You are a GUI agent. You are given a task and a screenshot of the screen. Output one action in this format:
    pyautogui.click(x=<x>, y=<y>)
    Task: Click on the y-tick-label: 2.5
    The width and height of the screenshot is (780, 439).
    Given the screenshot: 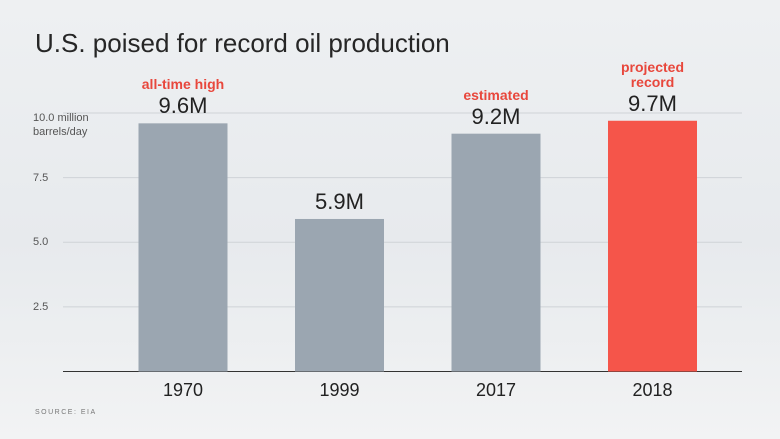 What is the action you would take?
    pyautogui.click(x=41, y=306)
    